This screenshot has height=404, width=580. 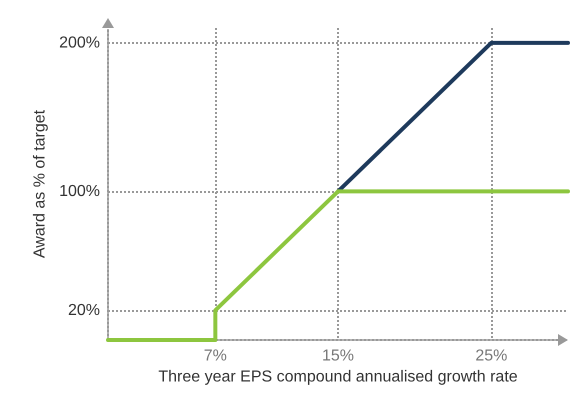 I want to click on y-tick-label: 200%, so click(x=79, y=43).